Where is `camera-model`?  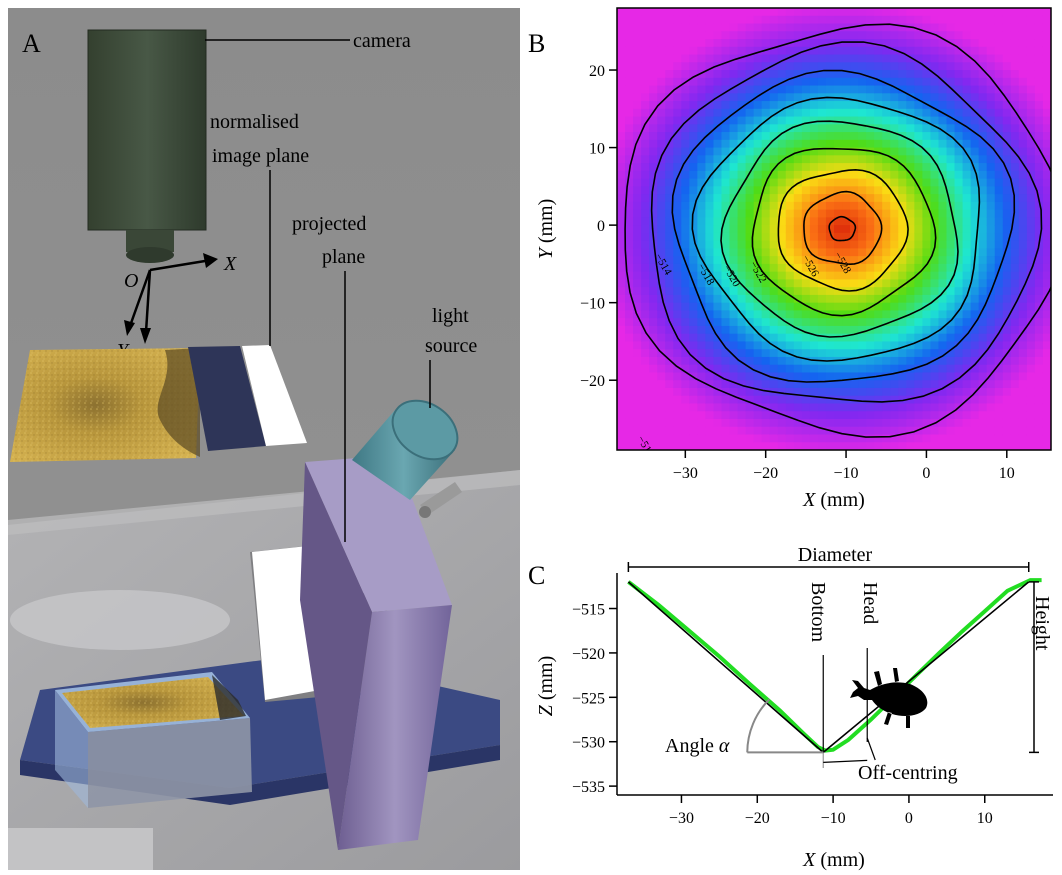 camera-model is located at coordinates (147, 146).